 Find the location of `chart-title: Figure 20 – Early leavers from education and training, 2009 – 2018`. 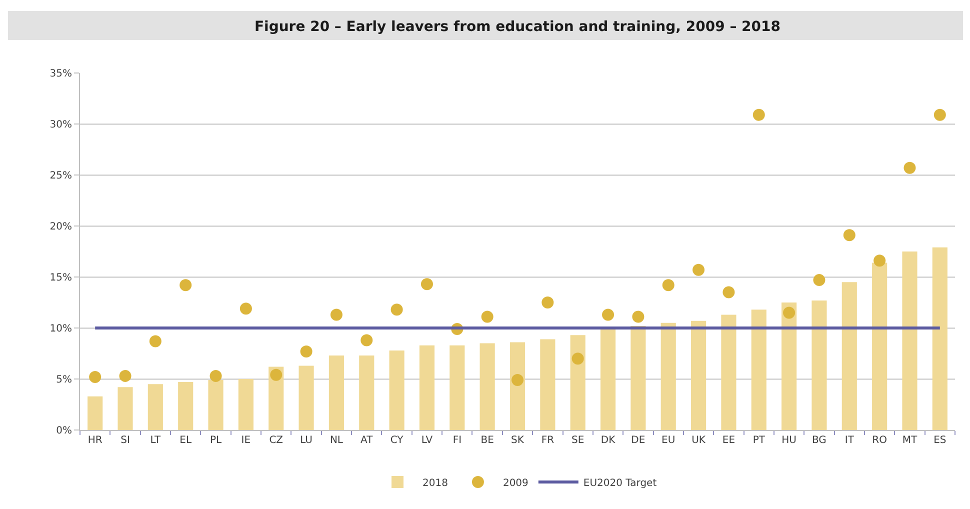

chart-title: Figure 20 – Early leavers from education and training, 2009 – 2018 is located at coordinates (517, 26).